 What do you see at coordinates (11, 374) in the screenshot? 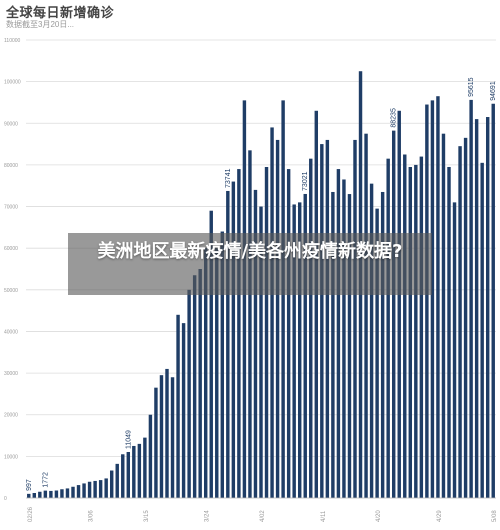
I see `y-tick-label: 30000` at bounding box center [11, 374].